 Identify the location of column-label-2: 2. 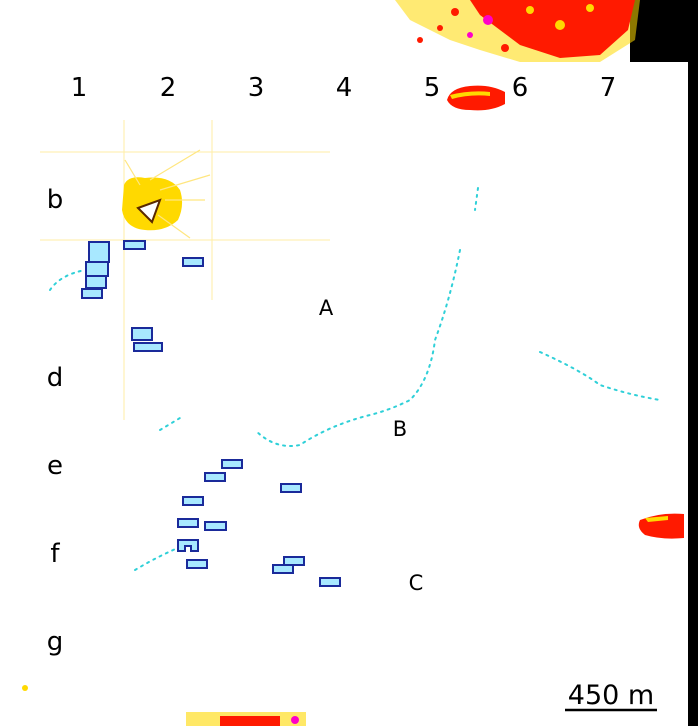
(168, 88).